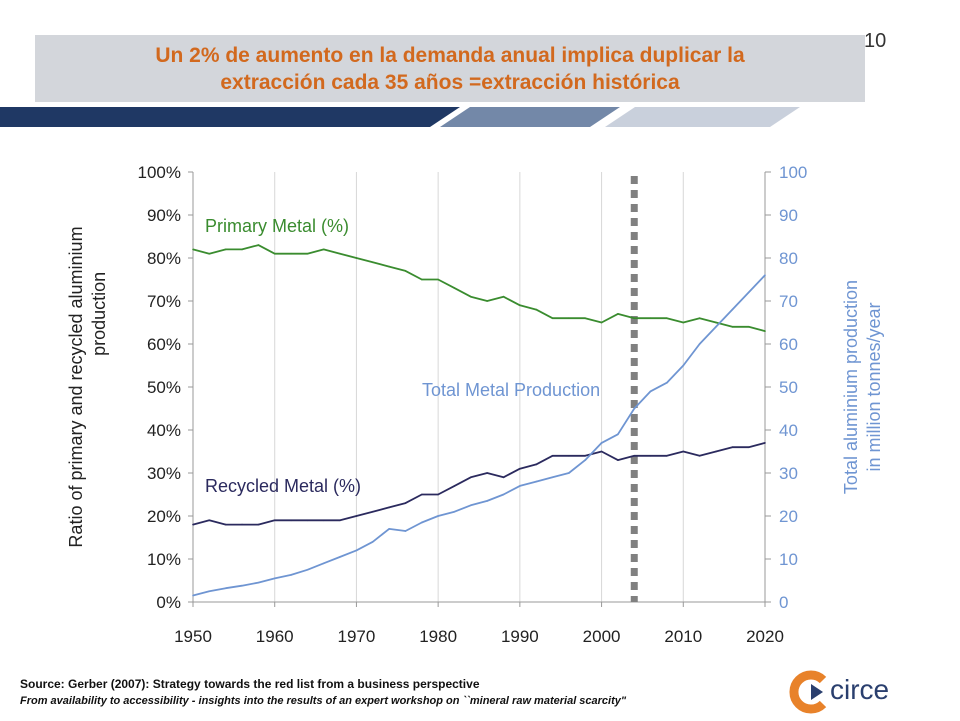  I want to click on right-axis-title-line2: in million tonnes/year, so click(874, 386).